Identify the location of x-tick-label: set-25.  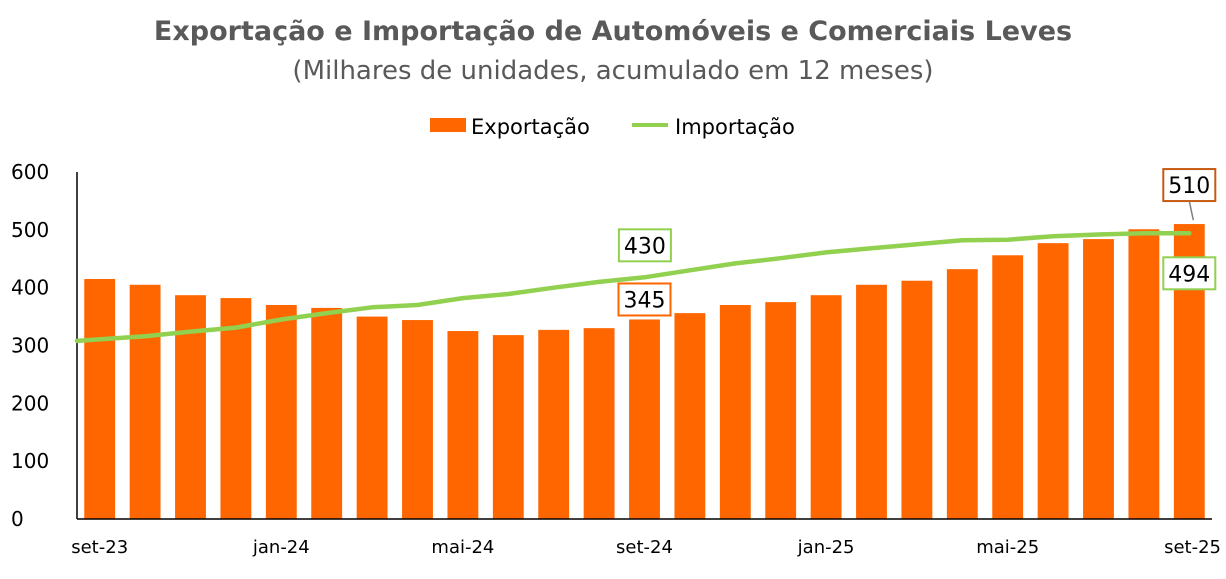
(1192, 547).